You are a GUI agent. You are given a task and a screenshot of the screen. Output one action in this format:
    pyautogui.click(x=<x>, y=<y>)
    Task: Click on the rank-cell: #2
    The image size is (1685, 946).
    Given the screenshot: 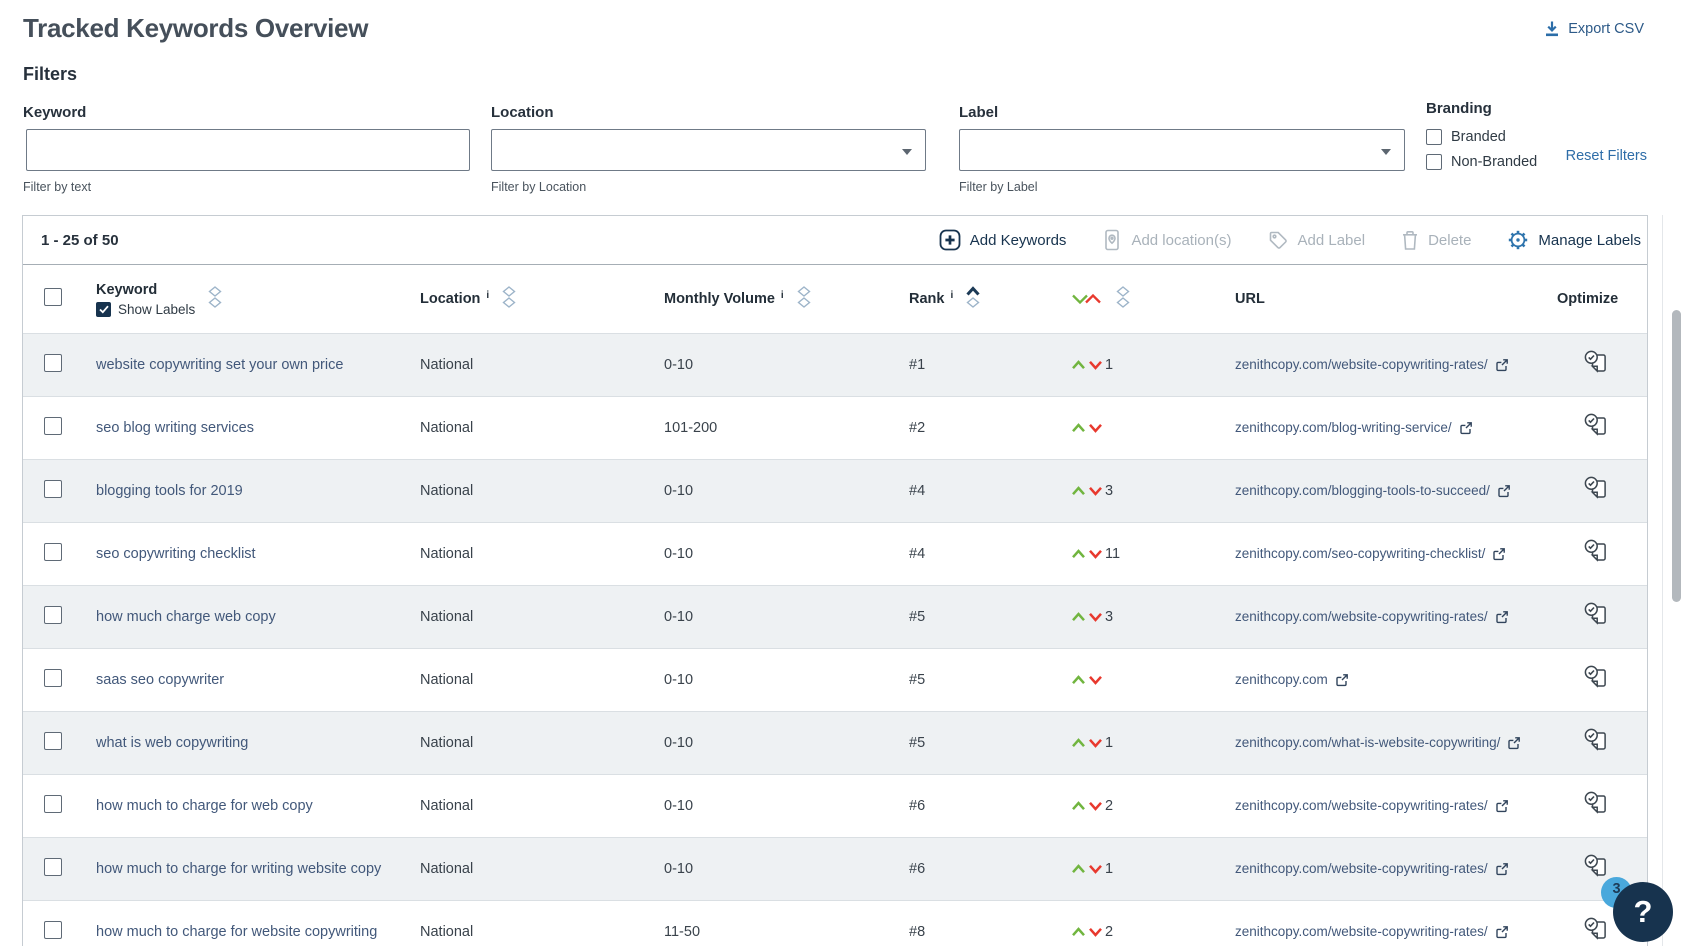 What is the action you would take?
    pyautogui.click(x=917, y=428)
    